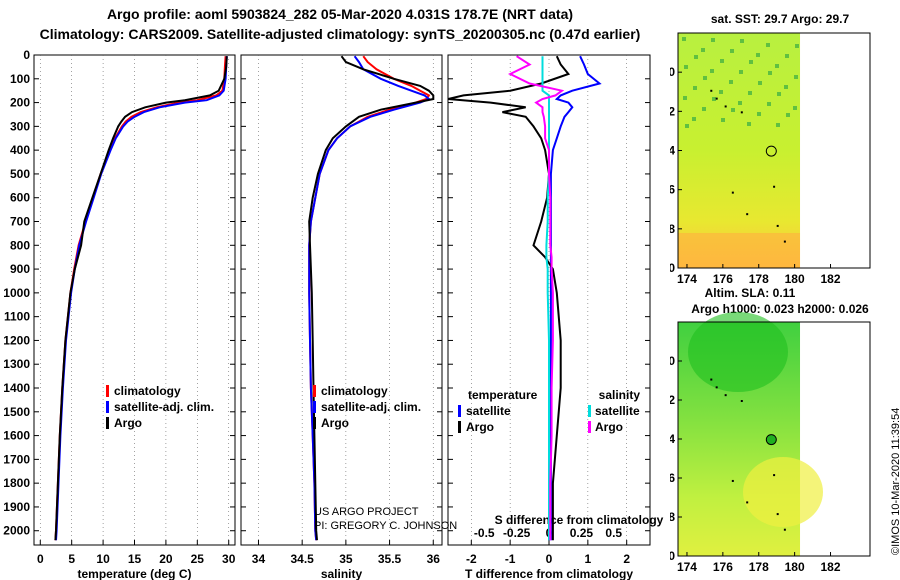  I want to click on sst-map-argo-marker, so click(771, 151).